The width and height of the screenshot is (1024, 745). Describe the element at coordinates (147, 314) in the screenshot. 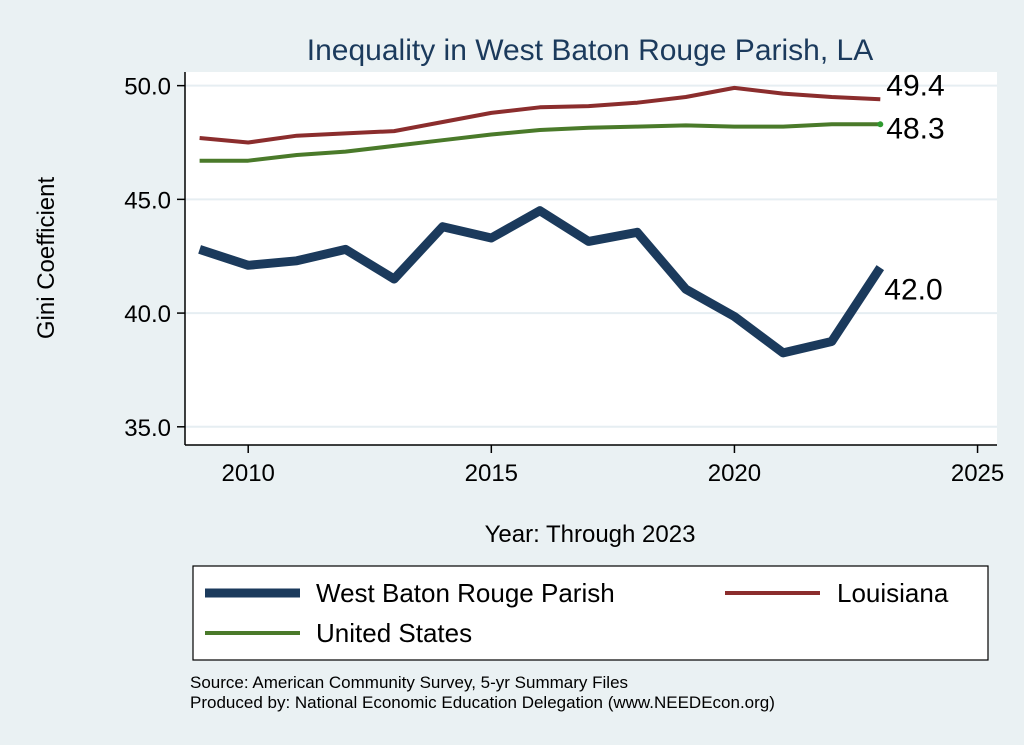

I see `y-tick-label: 40.0` at that location.